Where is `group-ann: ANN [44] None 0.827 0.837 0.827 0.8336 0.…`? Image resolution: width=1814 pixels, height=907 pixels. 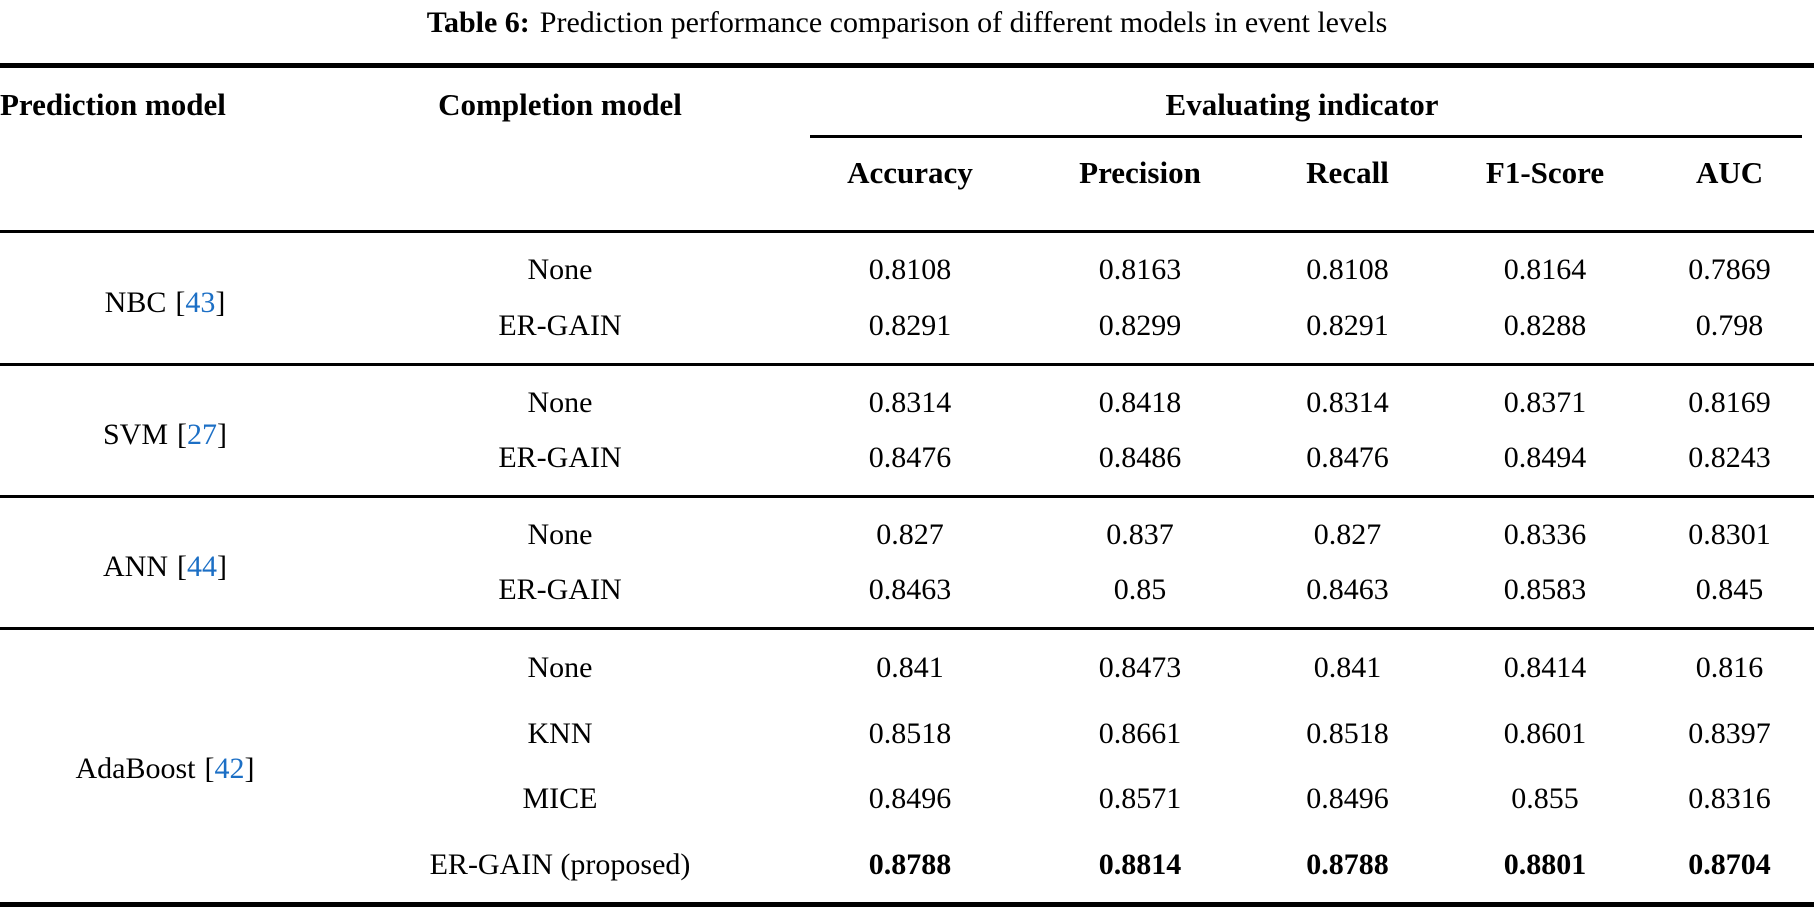
group-ann: ANN [44] None 0.827 0.837 0.827 0.8336 0.… is located at coordinates (907, 562).